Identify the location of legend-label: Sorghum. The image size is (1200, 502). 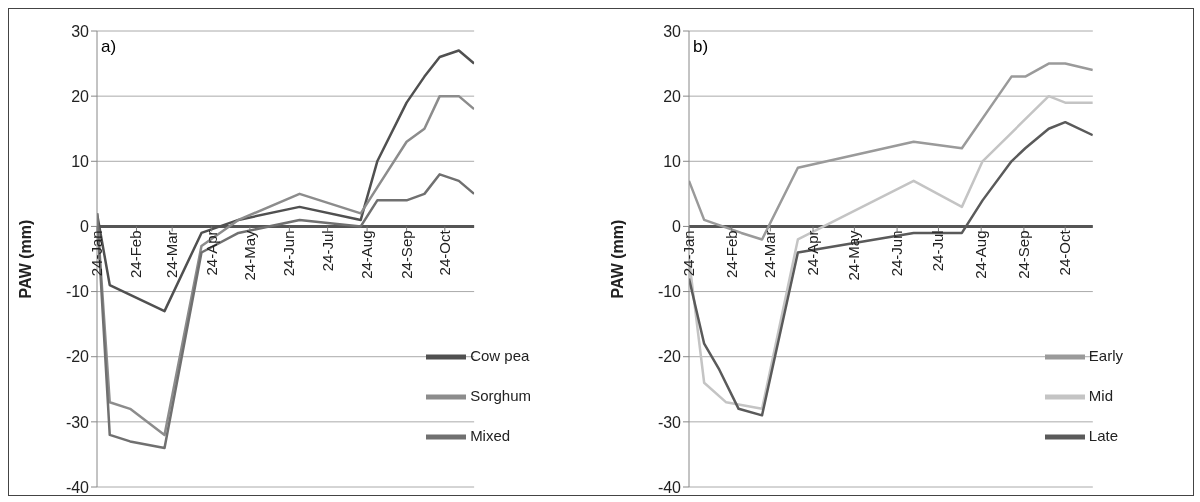
(500, 395).